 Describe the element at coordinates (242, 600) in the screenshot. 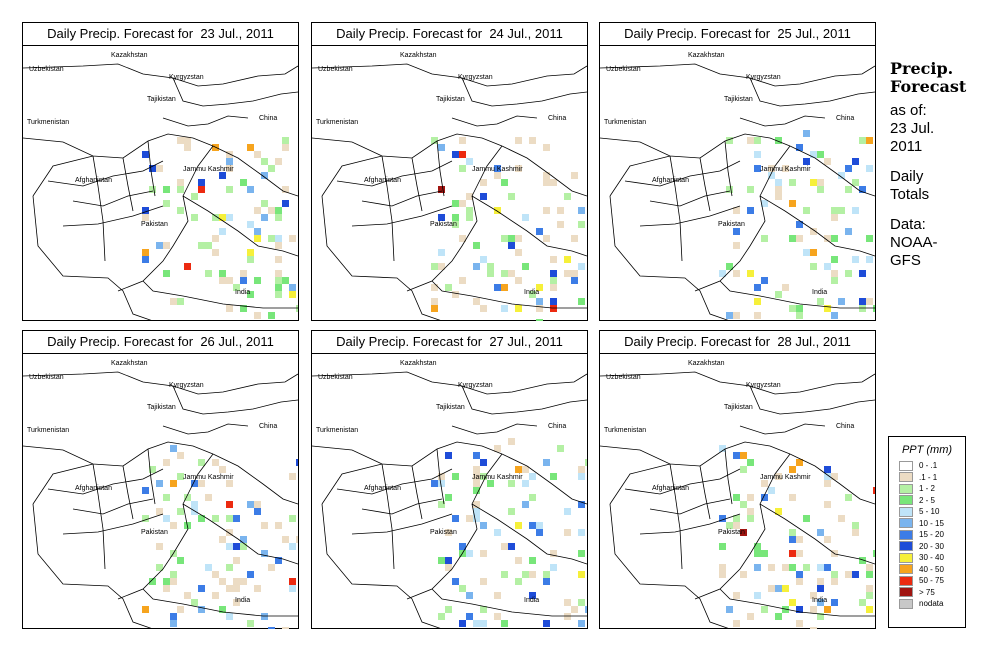

I see `map-label-india: India` at that location.